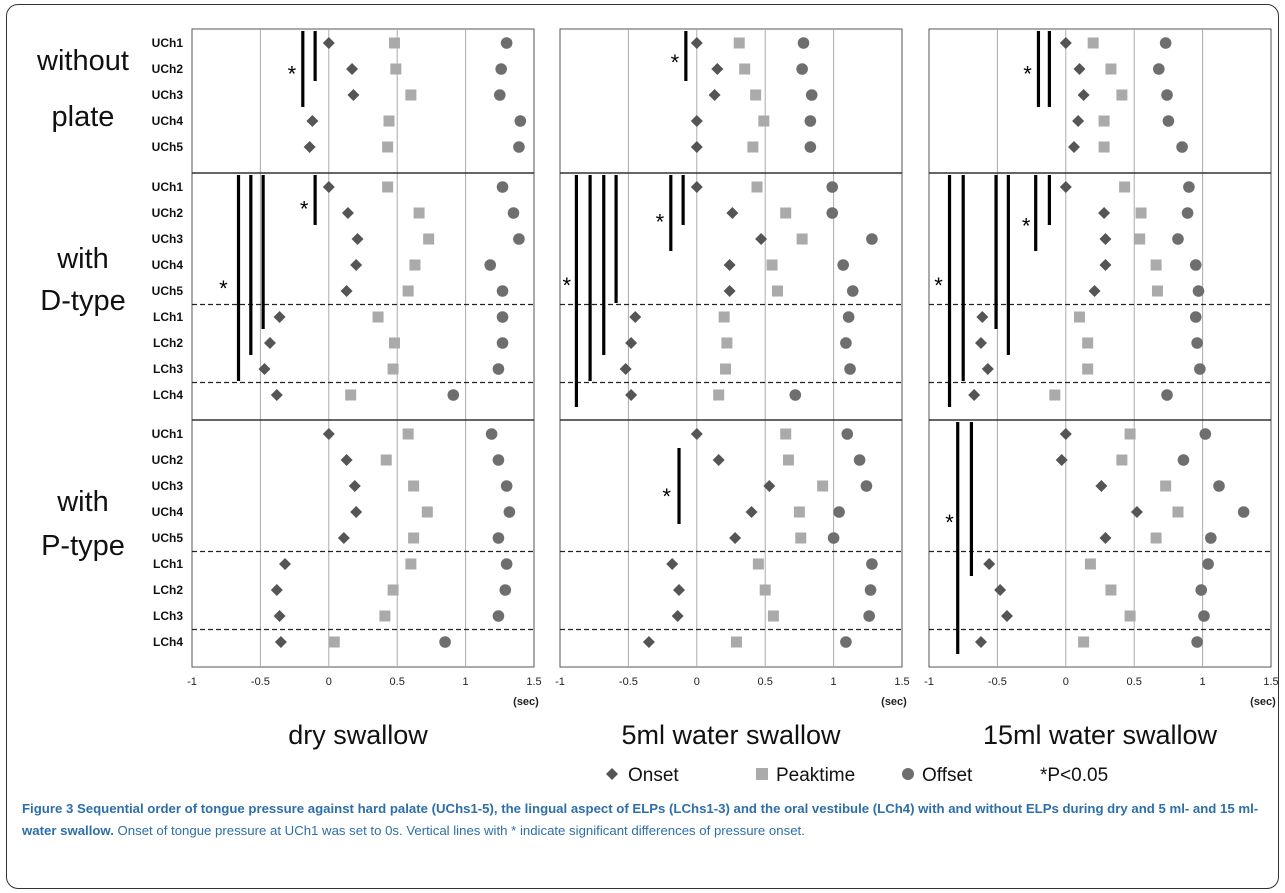 The width and height of the screenshot is (1285, 893). I want to click on x-tick-label: 1, so click(834, 682).